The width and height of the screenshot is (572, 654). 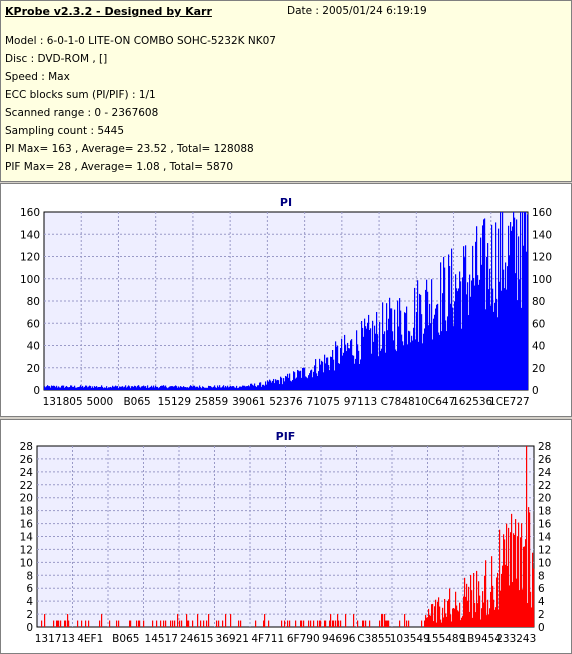 I want to click on x-tick-label: 39061, so click(x=248, y=402).